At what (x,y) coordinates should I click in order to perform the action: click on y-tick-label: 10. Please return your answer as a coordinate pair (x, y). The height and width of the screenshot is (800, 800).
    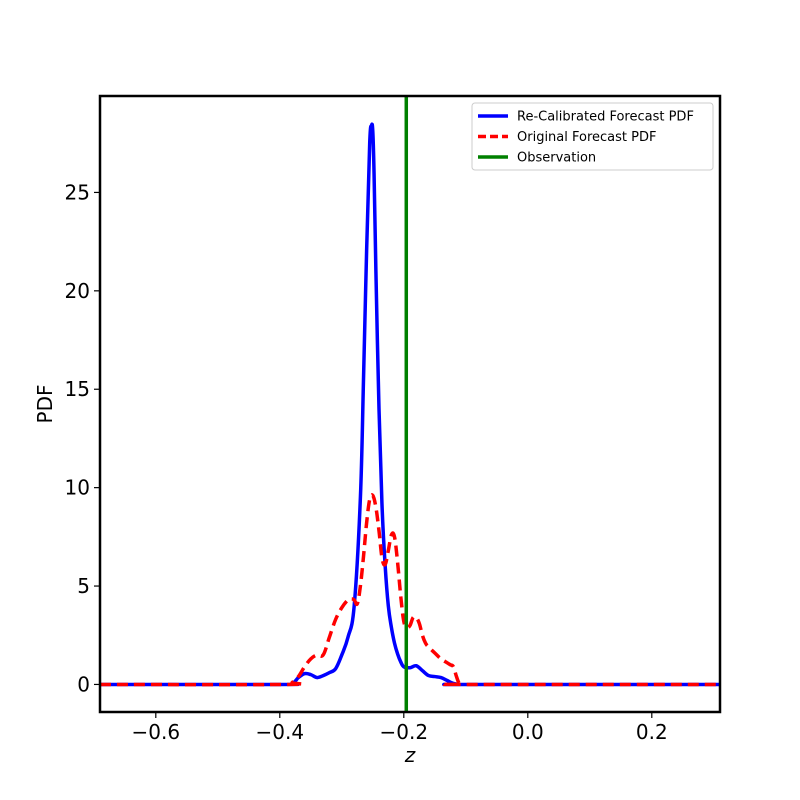
    Looking at the image, I should click on (77, 488).